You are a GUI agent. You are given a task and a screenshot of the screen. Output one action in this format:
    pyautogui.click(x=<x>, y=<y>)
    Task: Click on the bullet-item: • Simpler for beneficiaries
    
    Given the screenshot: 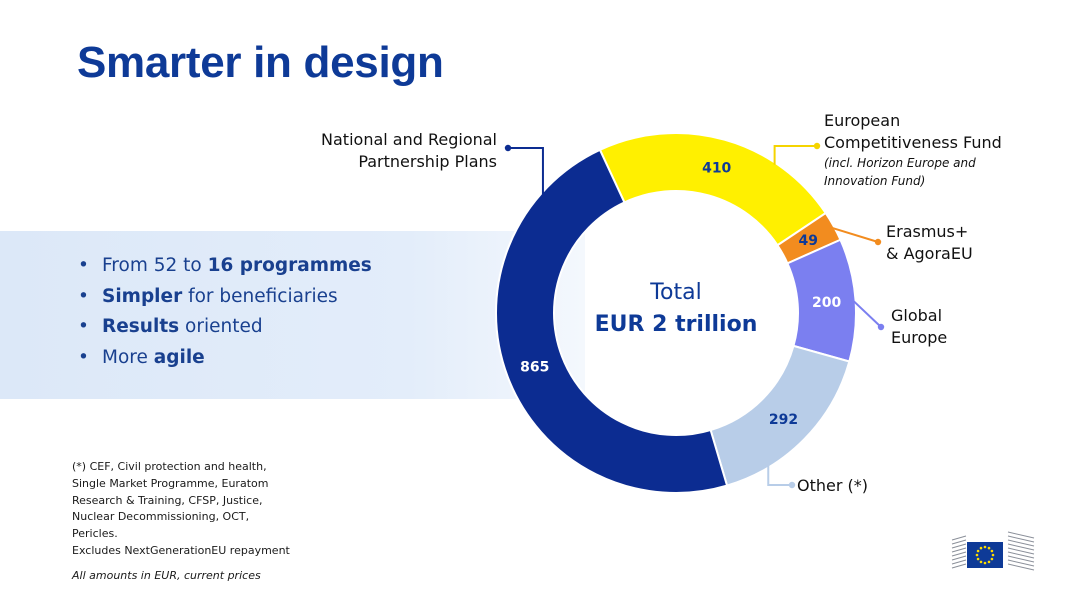 What is the action you would take?
    pyautogui.click(x=225, y=299)
    